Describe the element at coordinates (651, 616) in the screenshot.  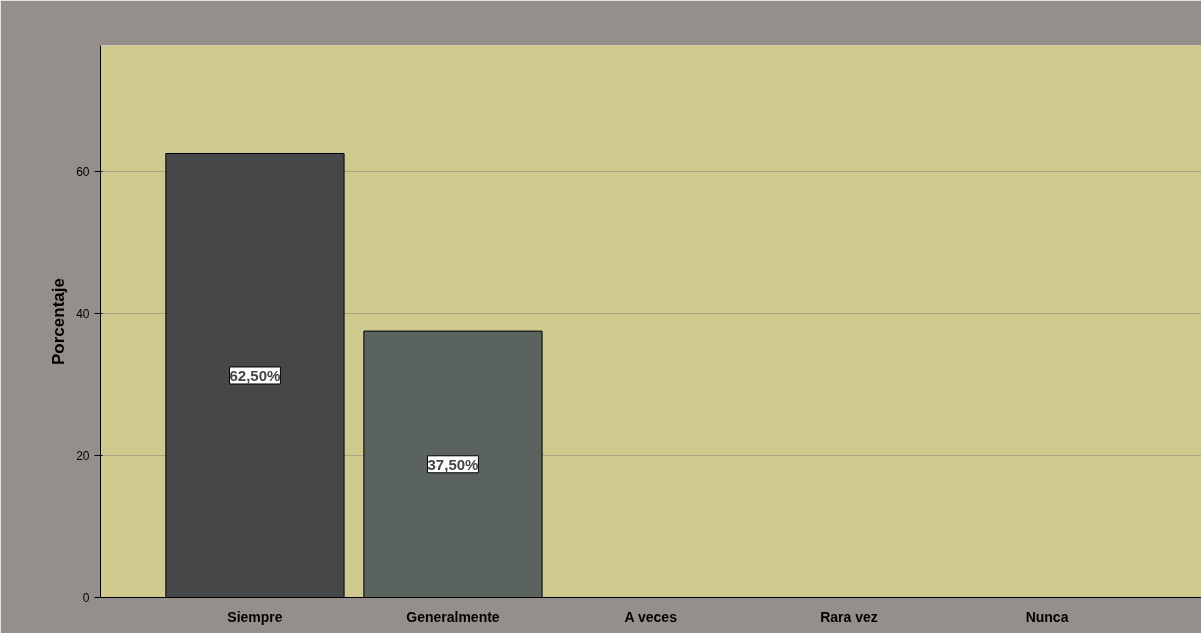
I see `x-tick-label: A veces` at that location.